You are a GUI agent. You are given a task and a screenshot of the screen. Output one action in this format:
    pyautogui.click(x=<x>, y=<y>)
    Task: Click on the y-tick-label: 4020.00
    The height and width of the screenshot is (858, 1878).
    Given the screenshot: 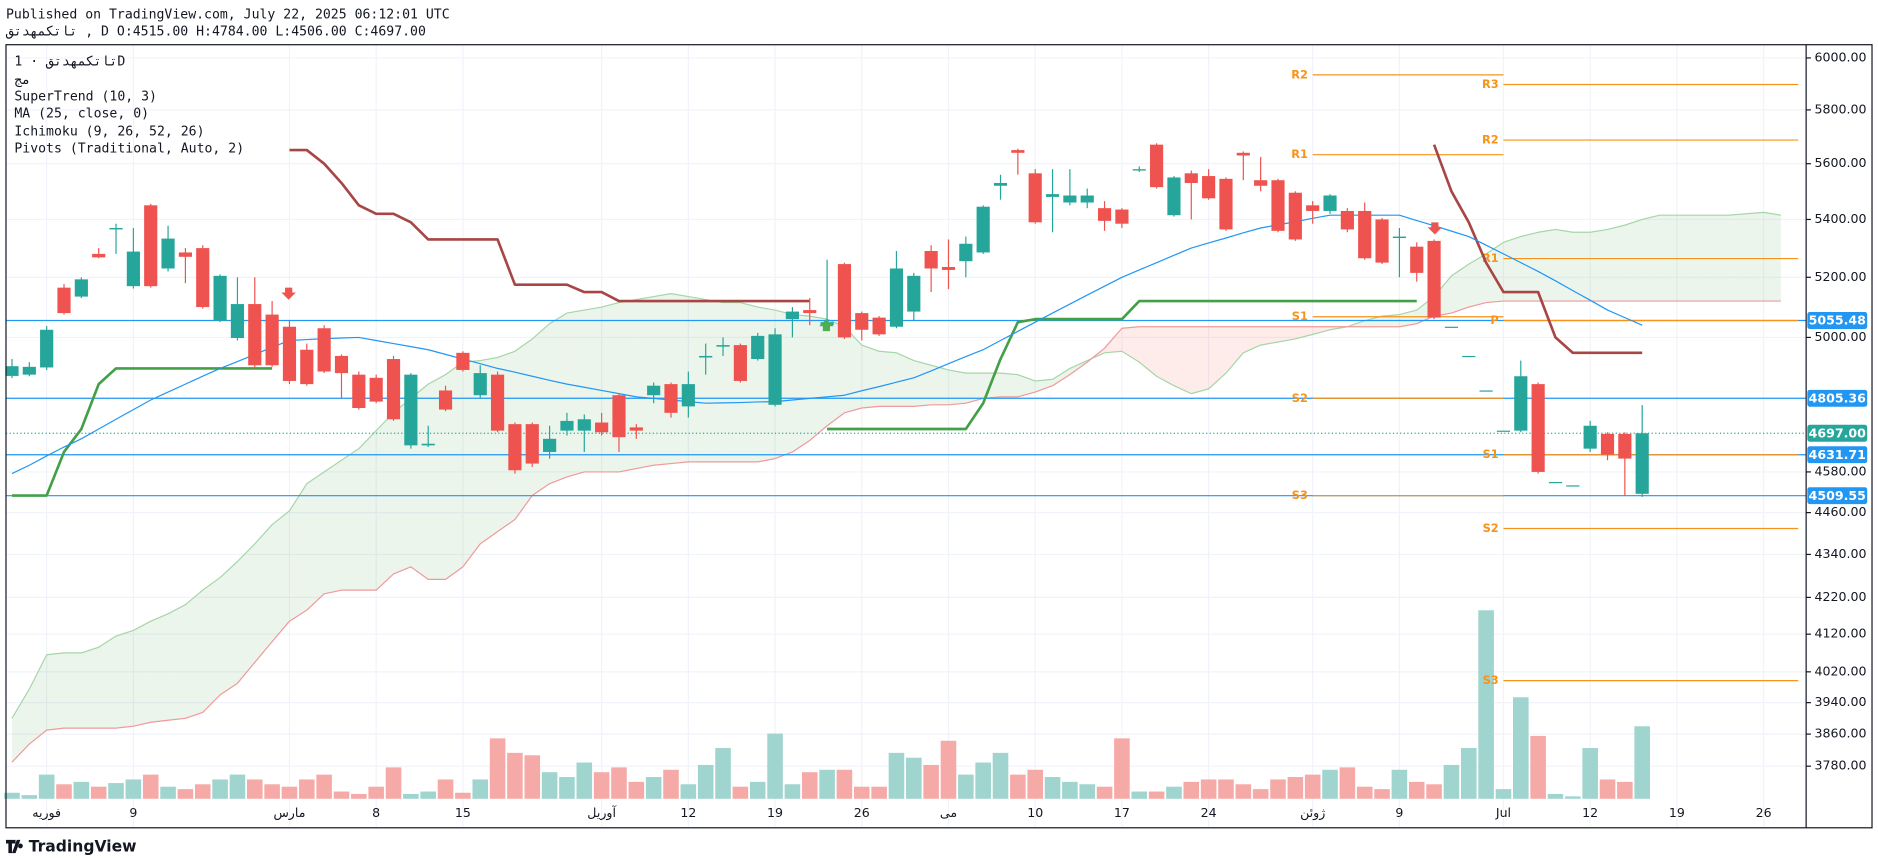 What is the action you would take?
    pyautogui.click(x=1841, y=670)
    